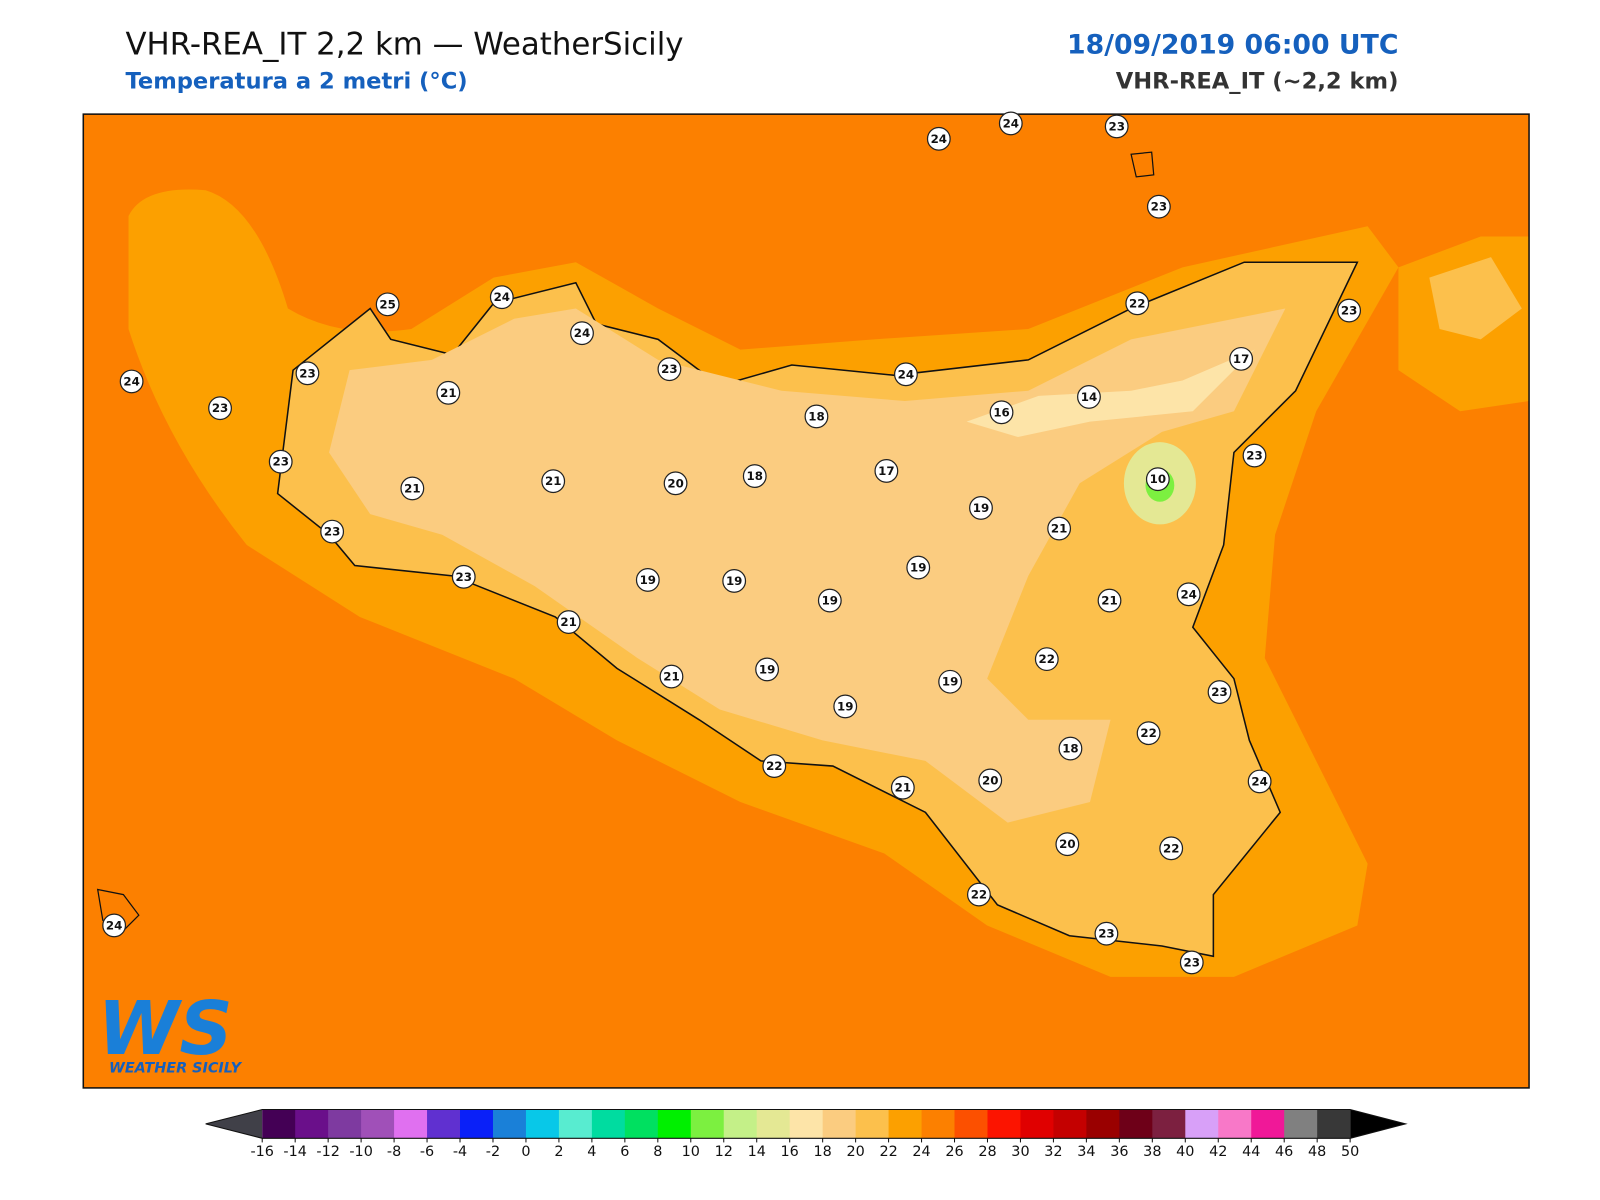 Image resolution: width=1600 pixels, height=1200 pixels. I want to click on colorbar-tick-label: 32, so click(1053, 1152).